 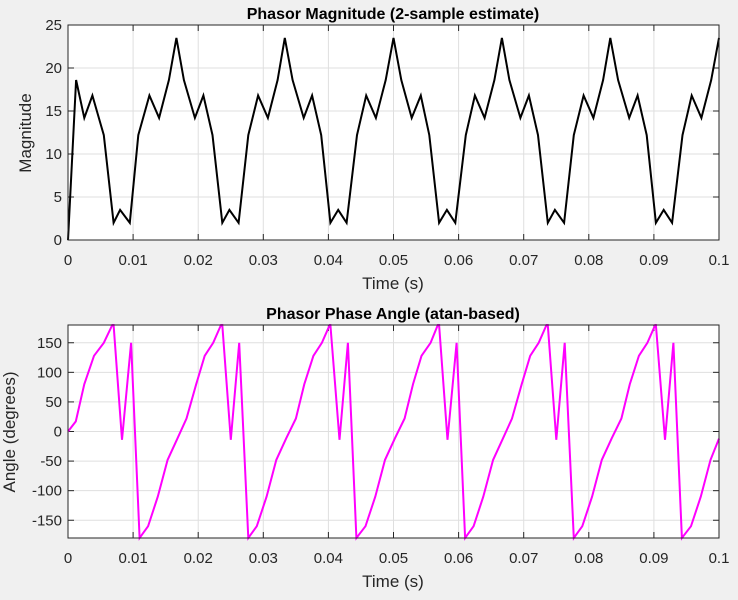 What do you see at coordinates (588, 260) in the screenshot?
I see `magnitude-xtick-label: 0.08` at bounding box center [588, 260].